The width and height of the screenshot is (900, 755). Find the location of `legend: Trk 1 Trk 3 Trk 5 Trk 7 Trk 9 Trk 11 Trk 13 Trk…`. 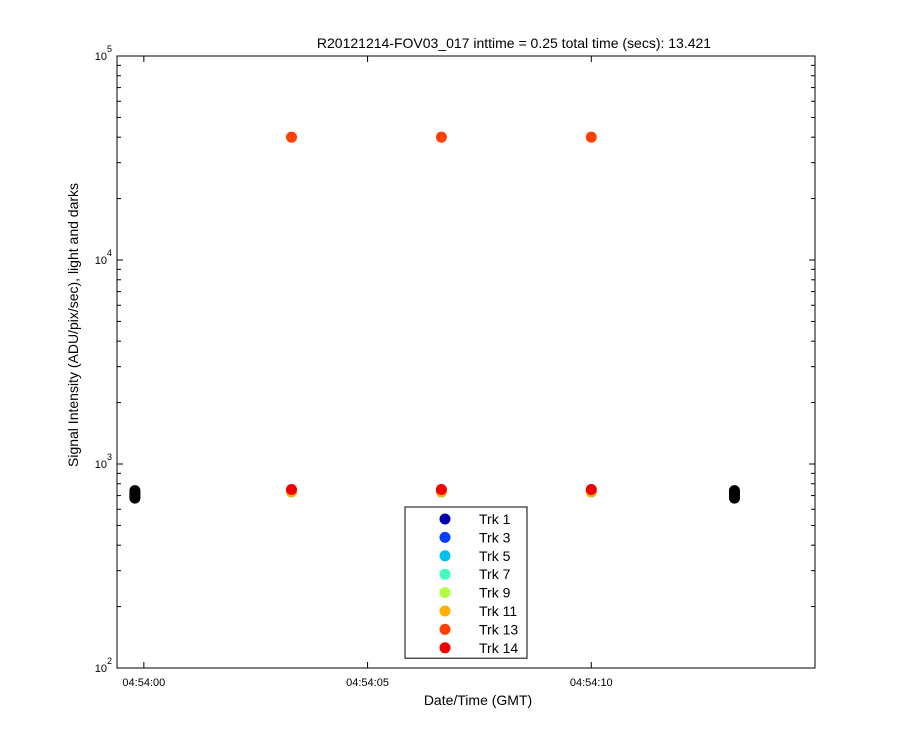

legend: Trk 1 Trk 3 Trk 5 Trk 7 Trk 9 Trk 11 Trk 13 Trk… is located at coordinates (466, 582).